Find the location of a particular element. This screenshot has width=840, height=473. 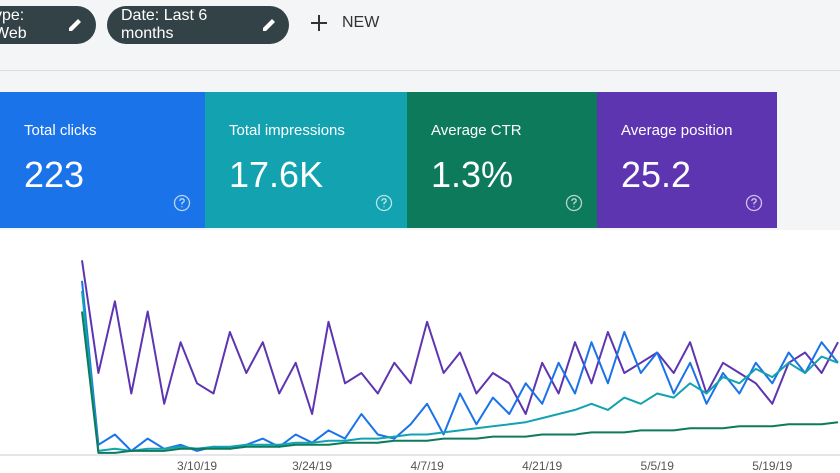

x-tick-label: 5/19/19 is located at coordinates (772, 466).